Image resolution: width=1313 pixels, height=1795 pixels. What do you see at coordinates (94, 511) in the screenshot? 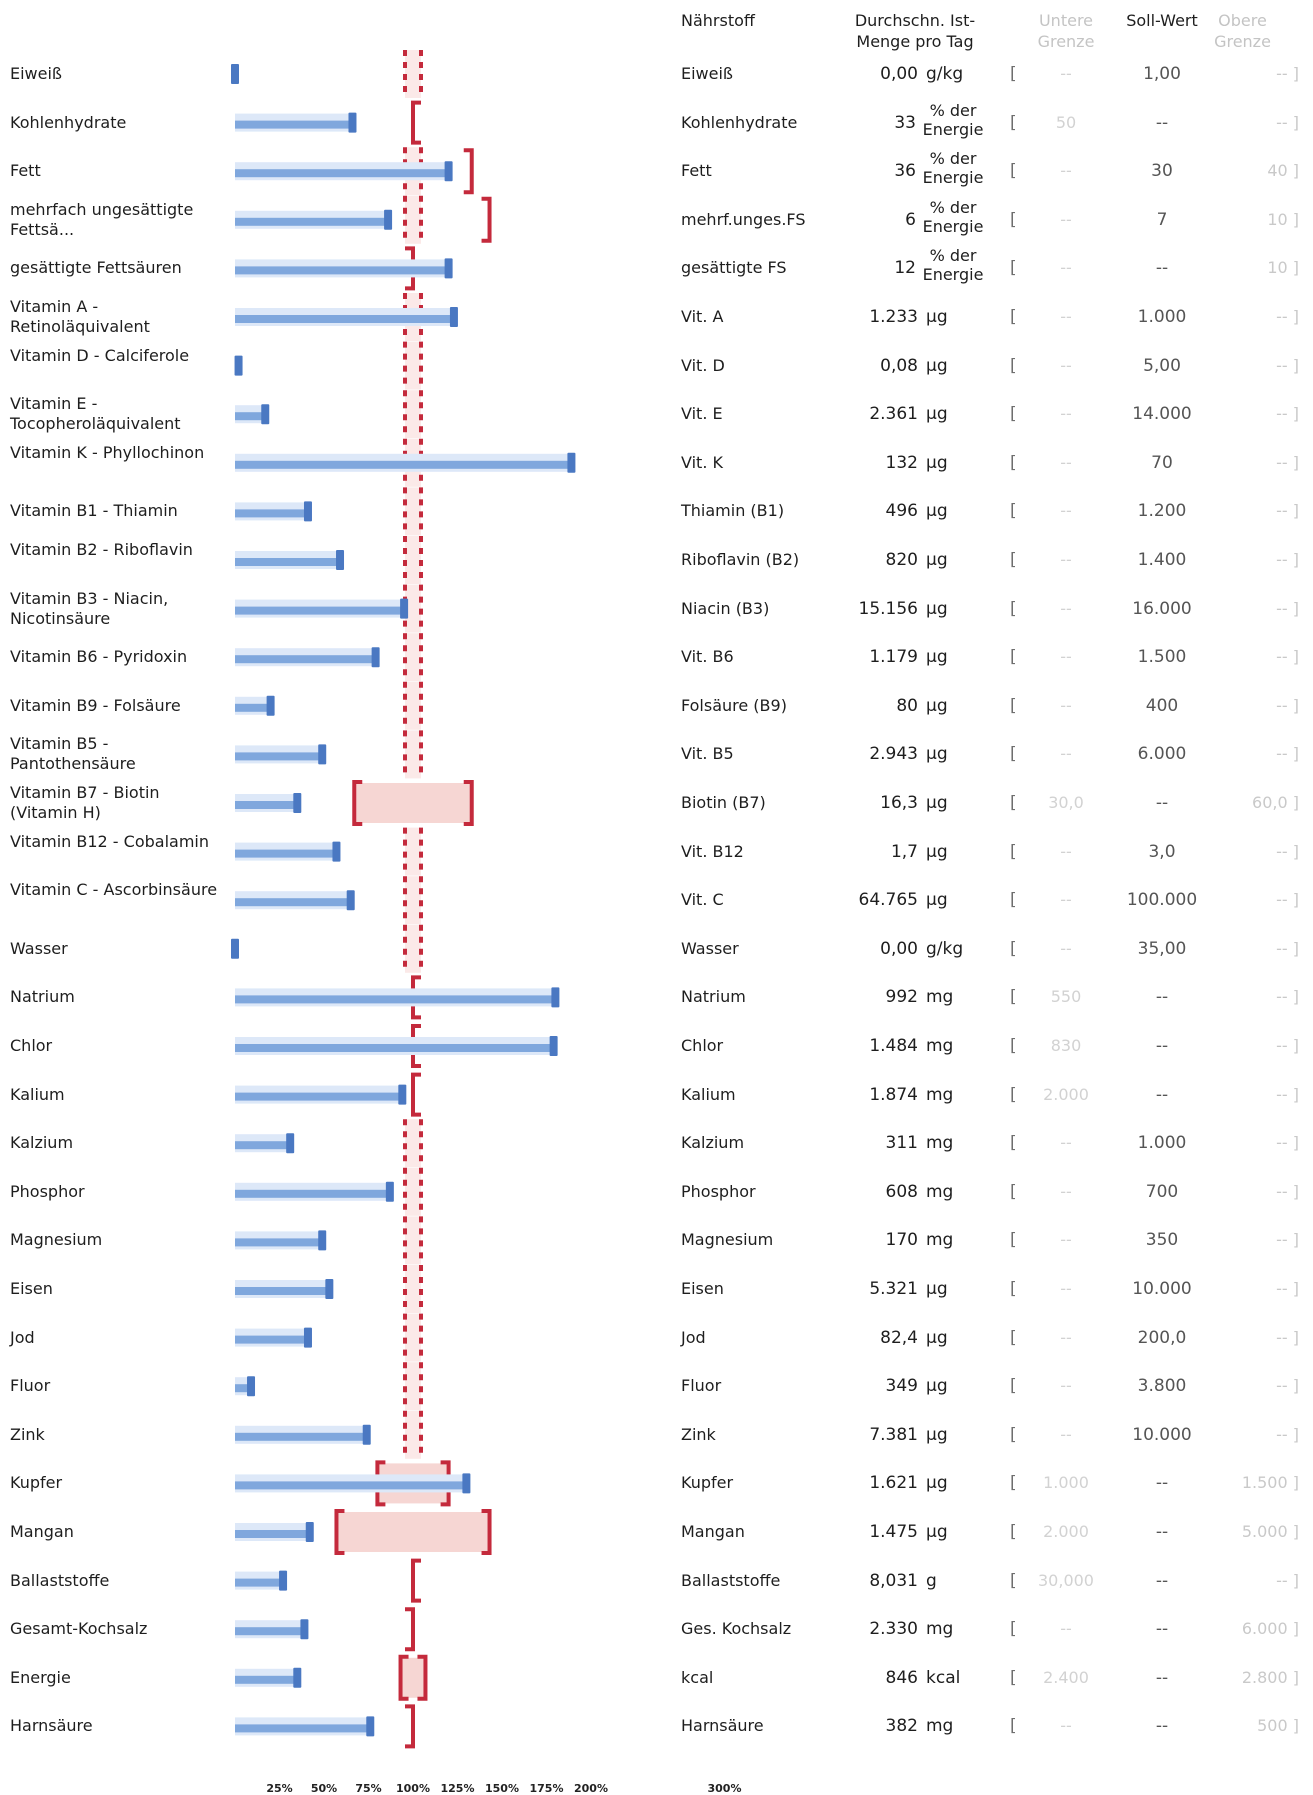
I see `nutrient-name: Vitamin B1 - Thiamin` at bounding box center [94, 511].